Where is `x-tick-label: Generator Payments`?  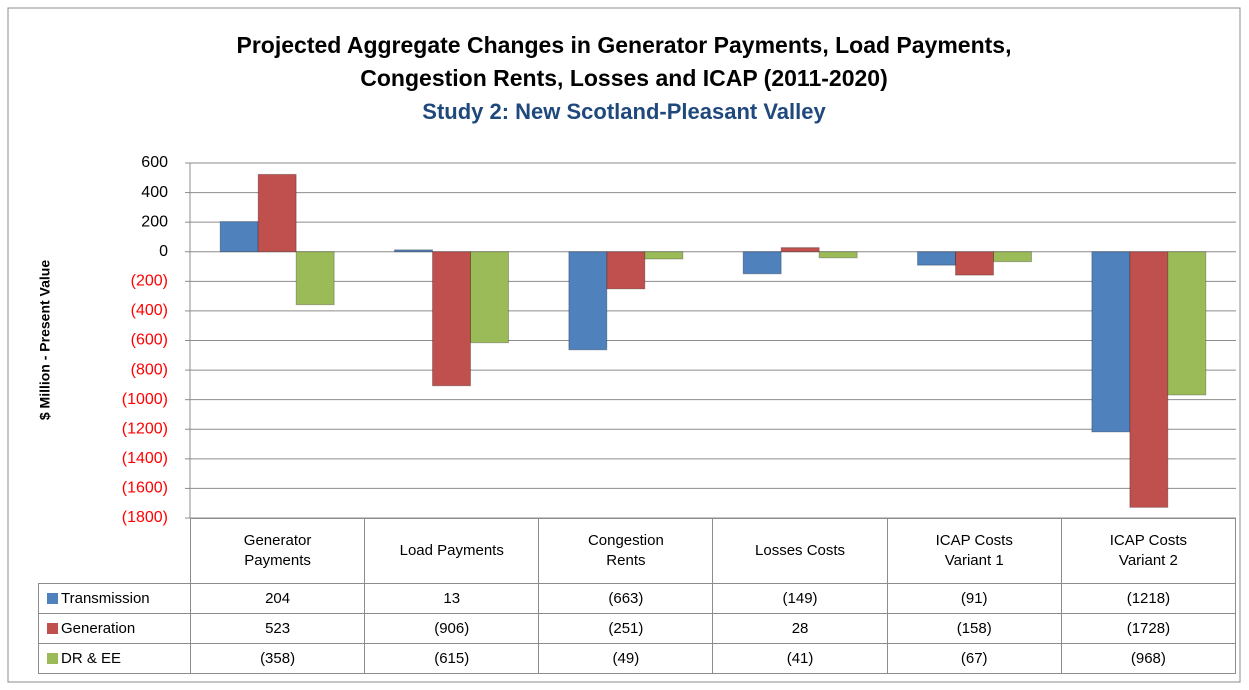
x-tick-label: Generator Payments is located at coordinates (277, 551).